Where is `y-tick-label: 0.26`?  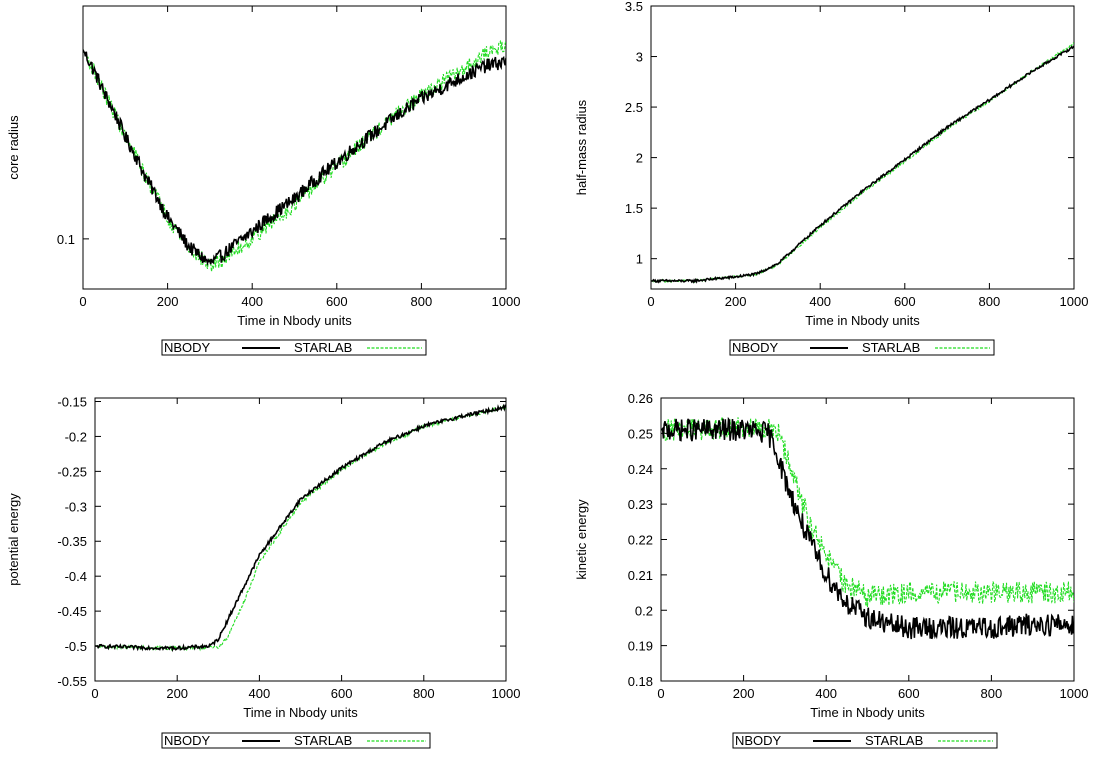
y-tick-label: 0.26 is located at coordinates (640, 398).